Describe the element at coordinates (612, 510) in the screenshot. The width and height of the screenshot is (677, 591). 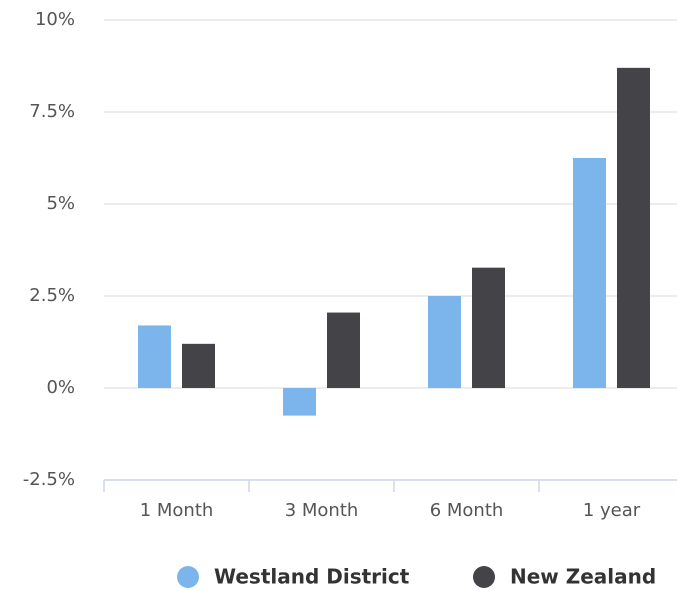
I see `x-tick-label: 1 year` at that location.